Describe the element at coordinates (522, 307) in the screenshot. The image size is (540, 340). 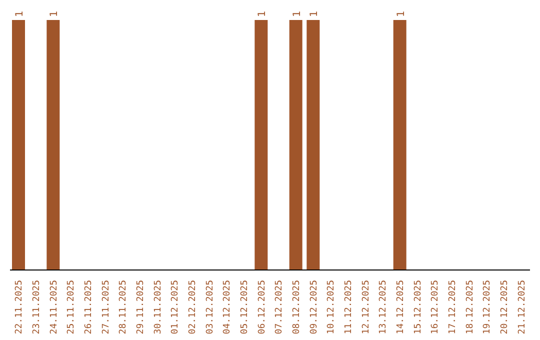
I see `x-tick-label: 21.12.2025` at that location.